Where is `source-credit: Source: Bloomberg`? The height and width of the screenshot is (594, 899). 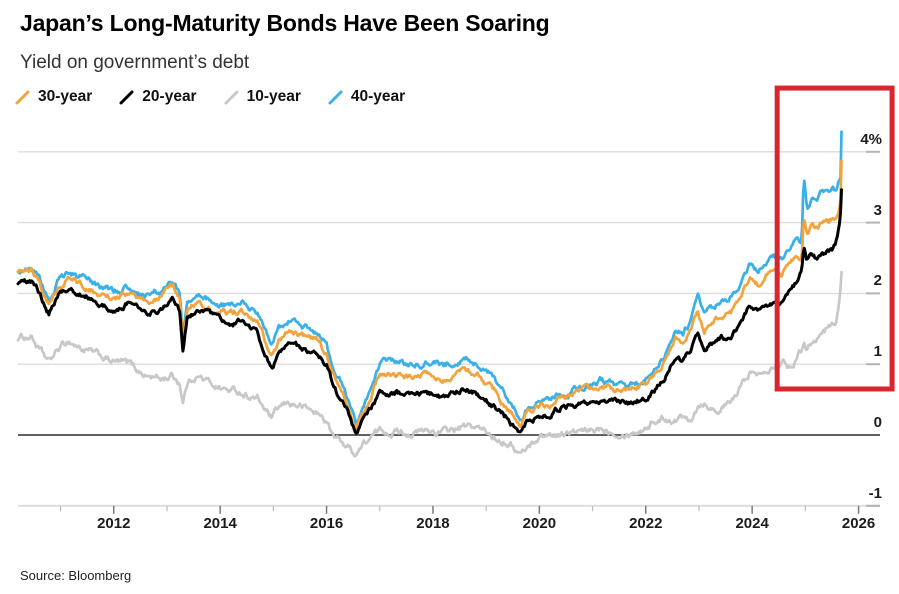 source-credit: Source: Bloomberg is located at coordinates (76, 575).